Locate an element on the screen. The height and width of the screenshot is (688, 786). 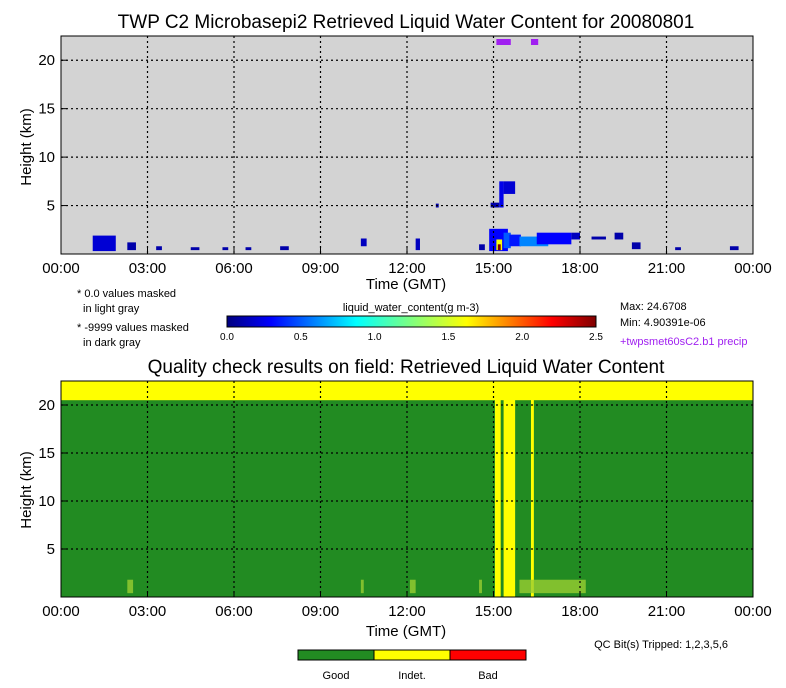
note-dark-gray: in dark gray is located at coordinates (112, 343).